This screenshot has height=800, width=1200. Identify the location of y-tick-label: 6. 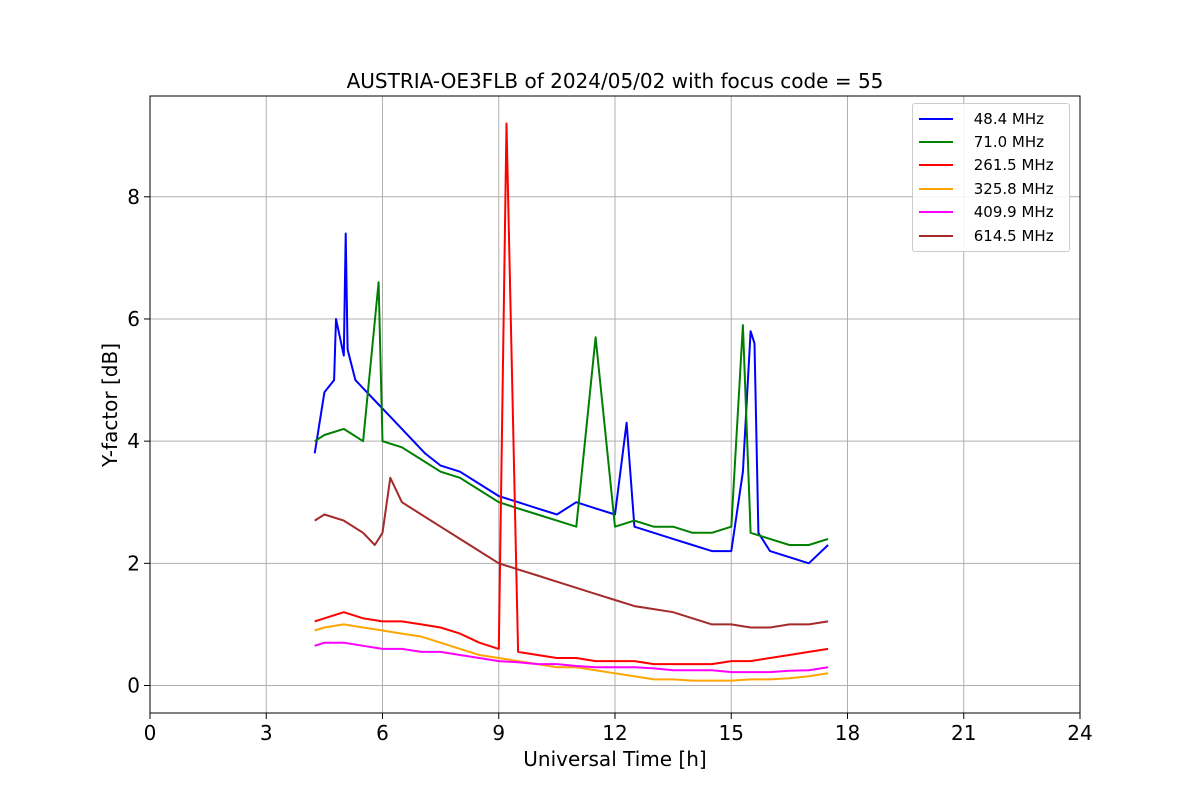
(133, 319).